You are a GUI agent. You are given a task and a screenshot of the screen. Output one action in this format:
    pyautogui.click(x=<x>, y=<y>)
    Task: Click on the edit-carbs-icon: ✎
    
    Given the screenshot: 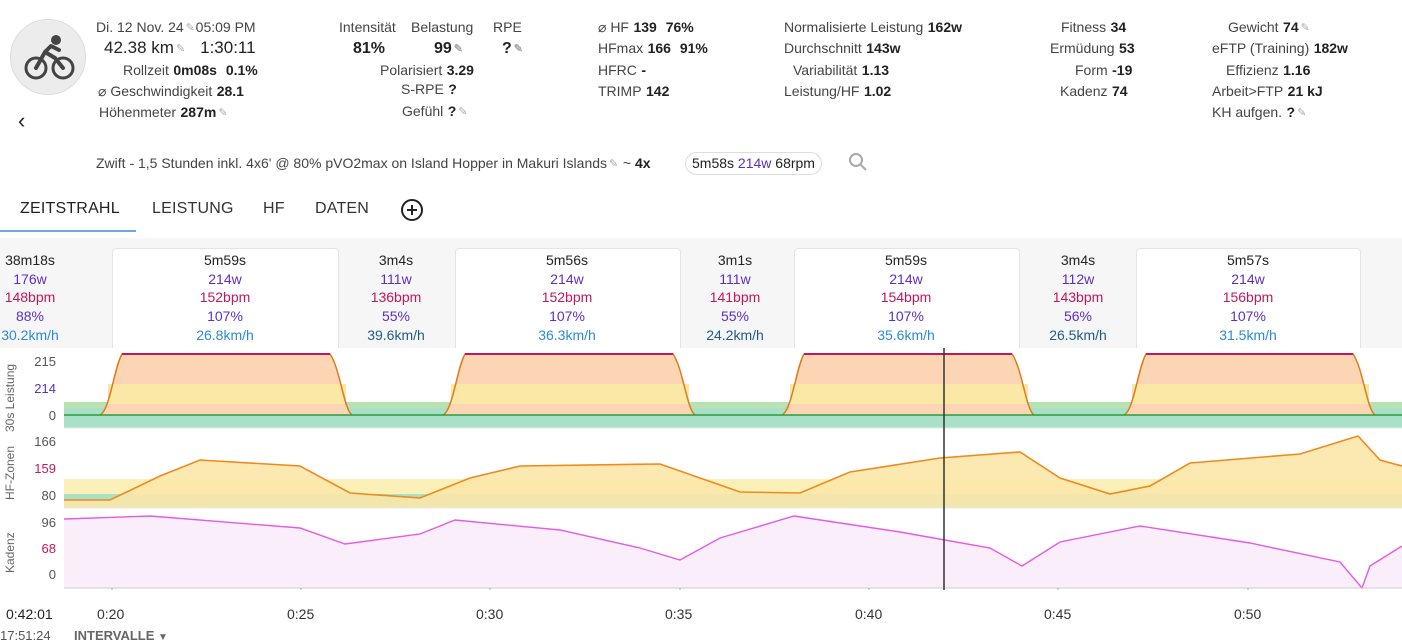 What is the action you would take?
    pyautogui.click(x=1302, y=113)
    